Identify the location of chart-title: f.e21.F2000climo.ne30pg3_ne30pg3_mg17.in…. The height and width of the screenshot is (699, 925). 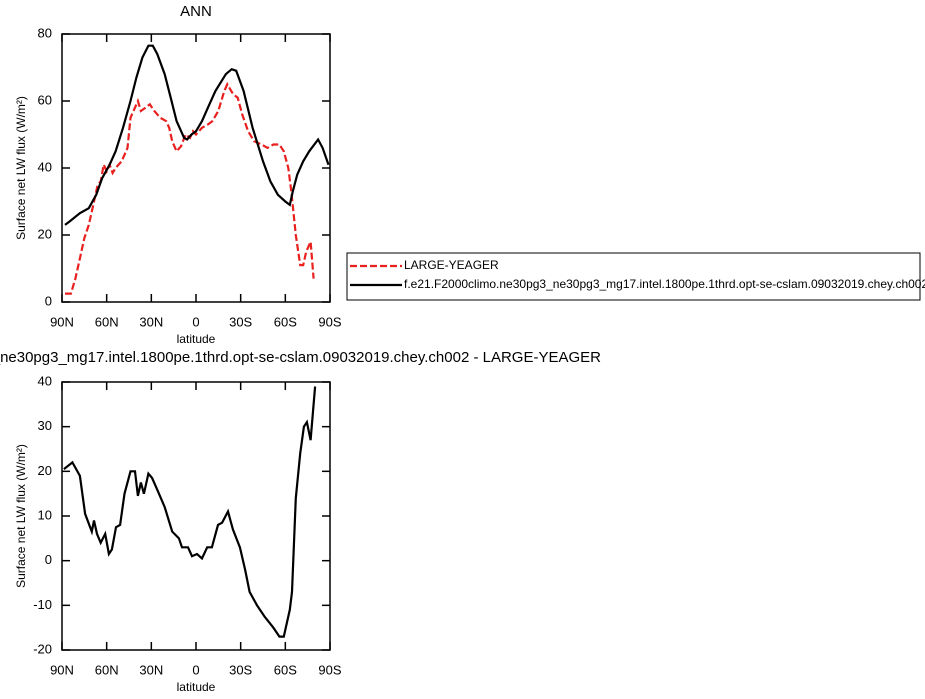
(300, 357).